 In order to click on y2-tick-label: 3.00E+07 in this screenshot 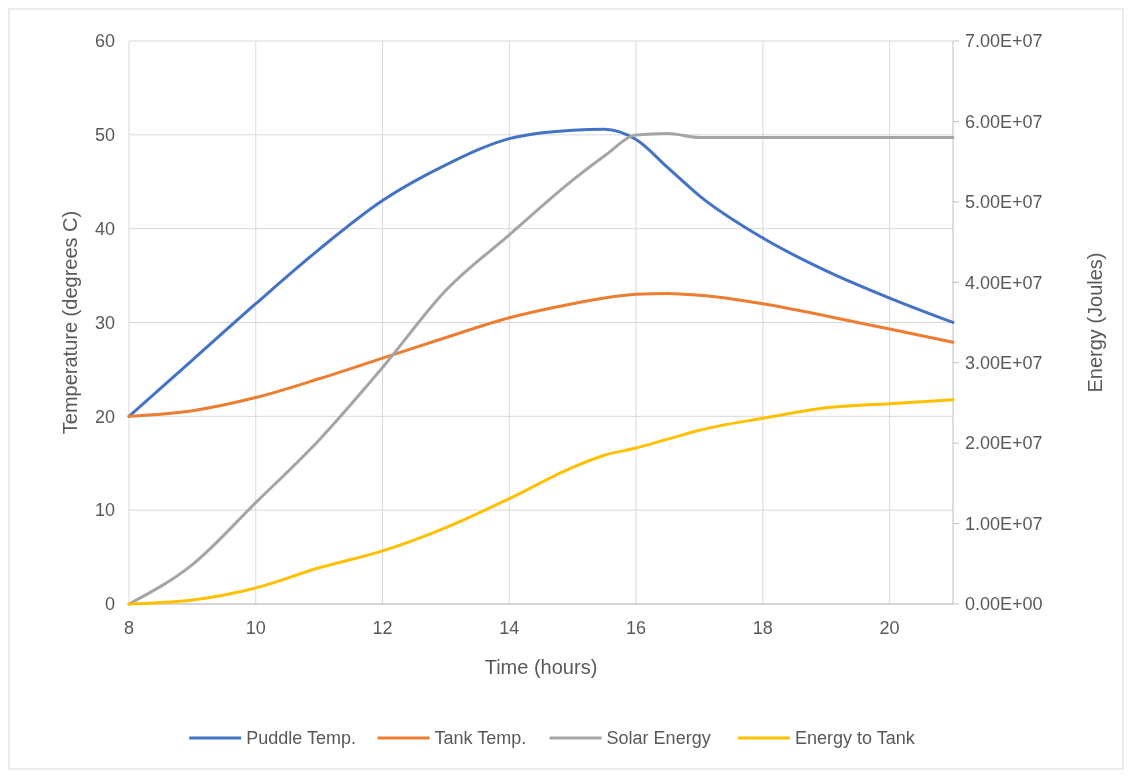, I will do `click(1004, 363)`.